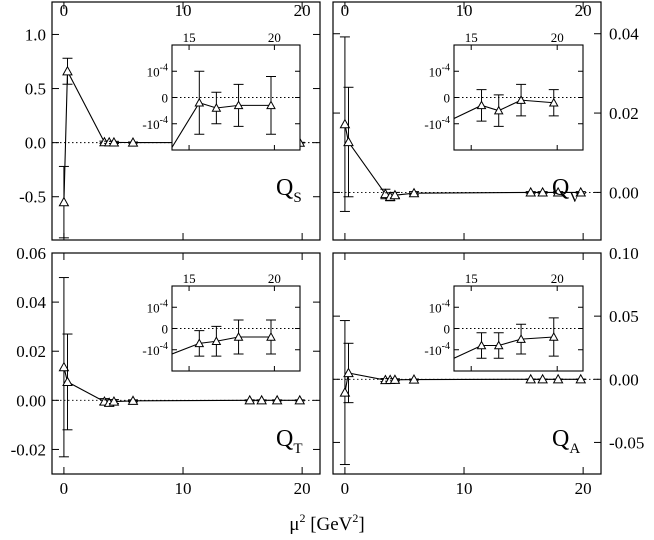  I want to click on panel-label: QS, so click(289, 190).